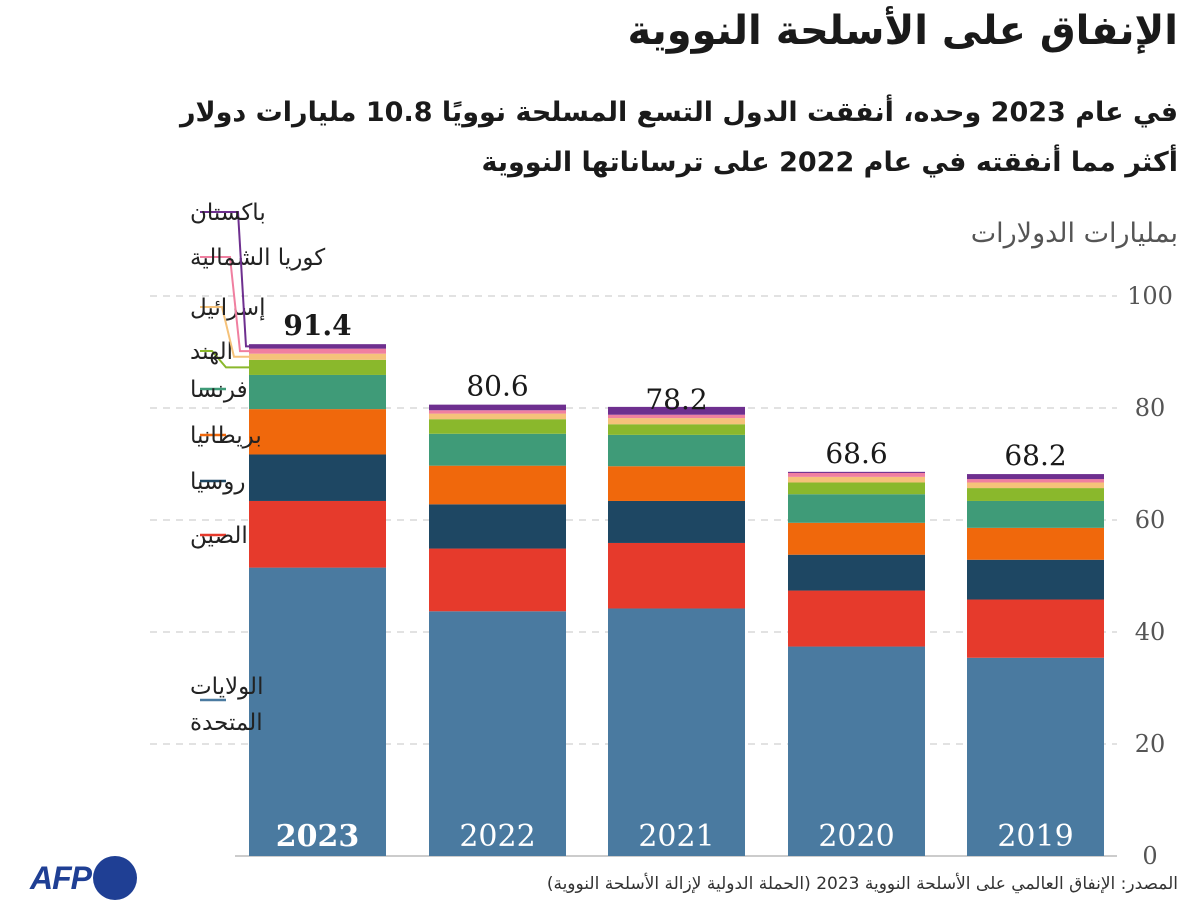  I want to click on category-label-2021: 2021, so click(676, 836).